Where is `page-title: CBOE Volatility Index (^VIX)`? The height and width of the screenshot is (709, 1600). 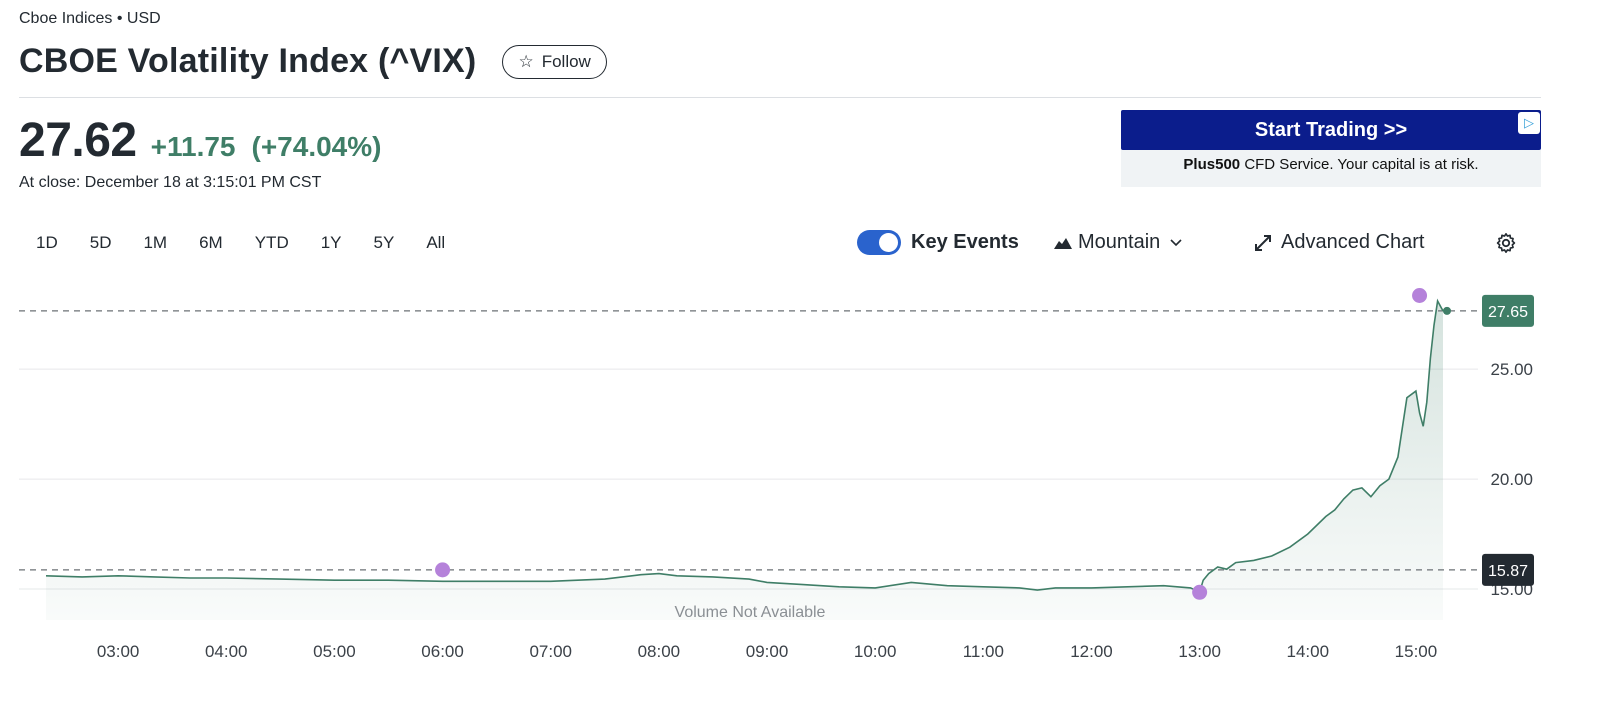
page-title: CBOE Volatility Index (^VIX) is located at coordinates (248, 61).